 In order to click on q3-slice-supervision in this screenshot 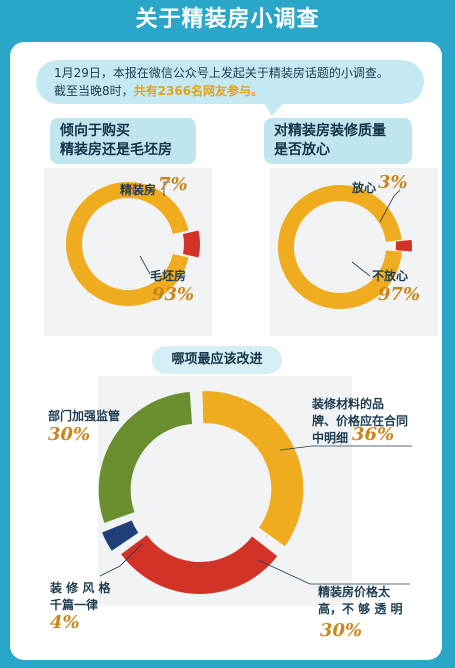, I will do `click(145, 457)`.